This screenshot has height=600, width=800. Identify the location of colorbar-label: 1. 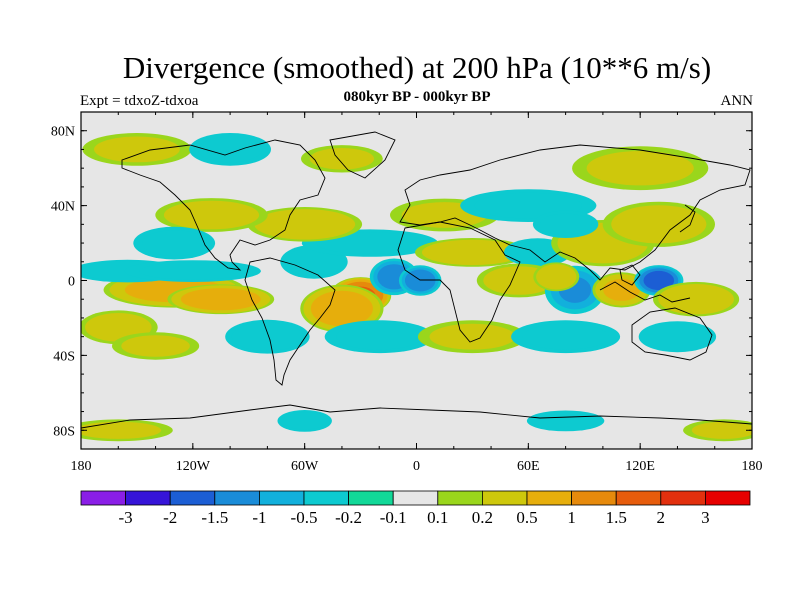
(571, 517).